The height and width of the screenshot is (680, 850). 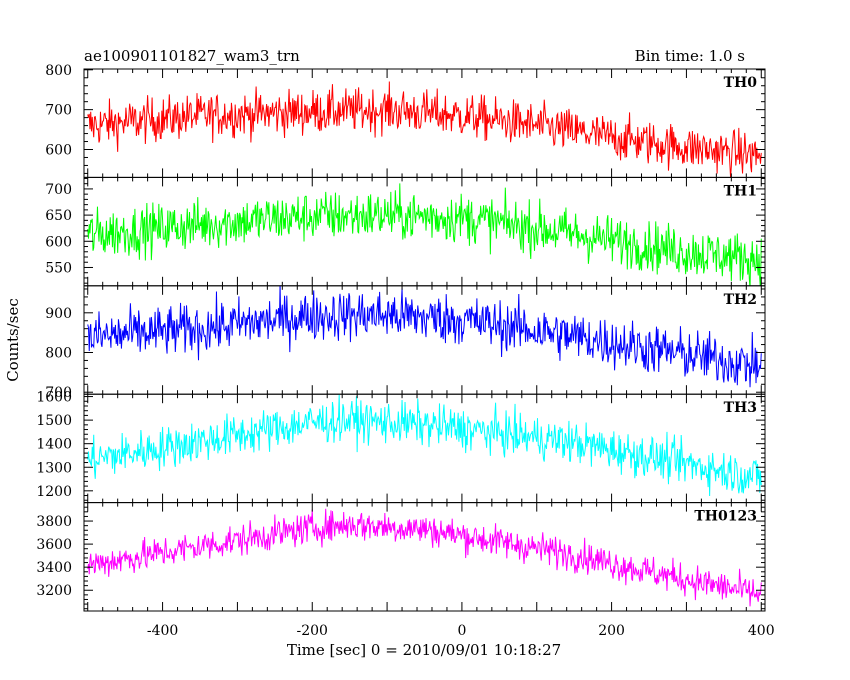 What do you see at coordinates (424, 129) in the screenshot?
I see `series-line-th0` at bounding box center [424, 129].